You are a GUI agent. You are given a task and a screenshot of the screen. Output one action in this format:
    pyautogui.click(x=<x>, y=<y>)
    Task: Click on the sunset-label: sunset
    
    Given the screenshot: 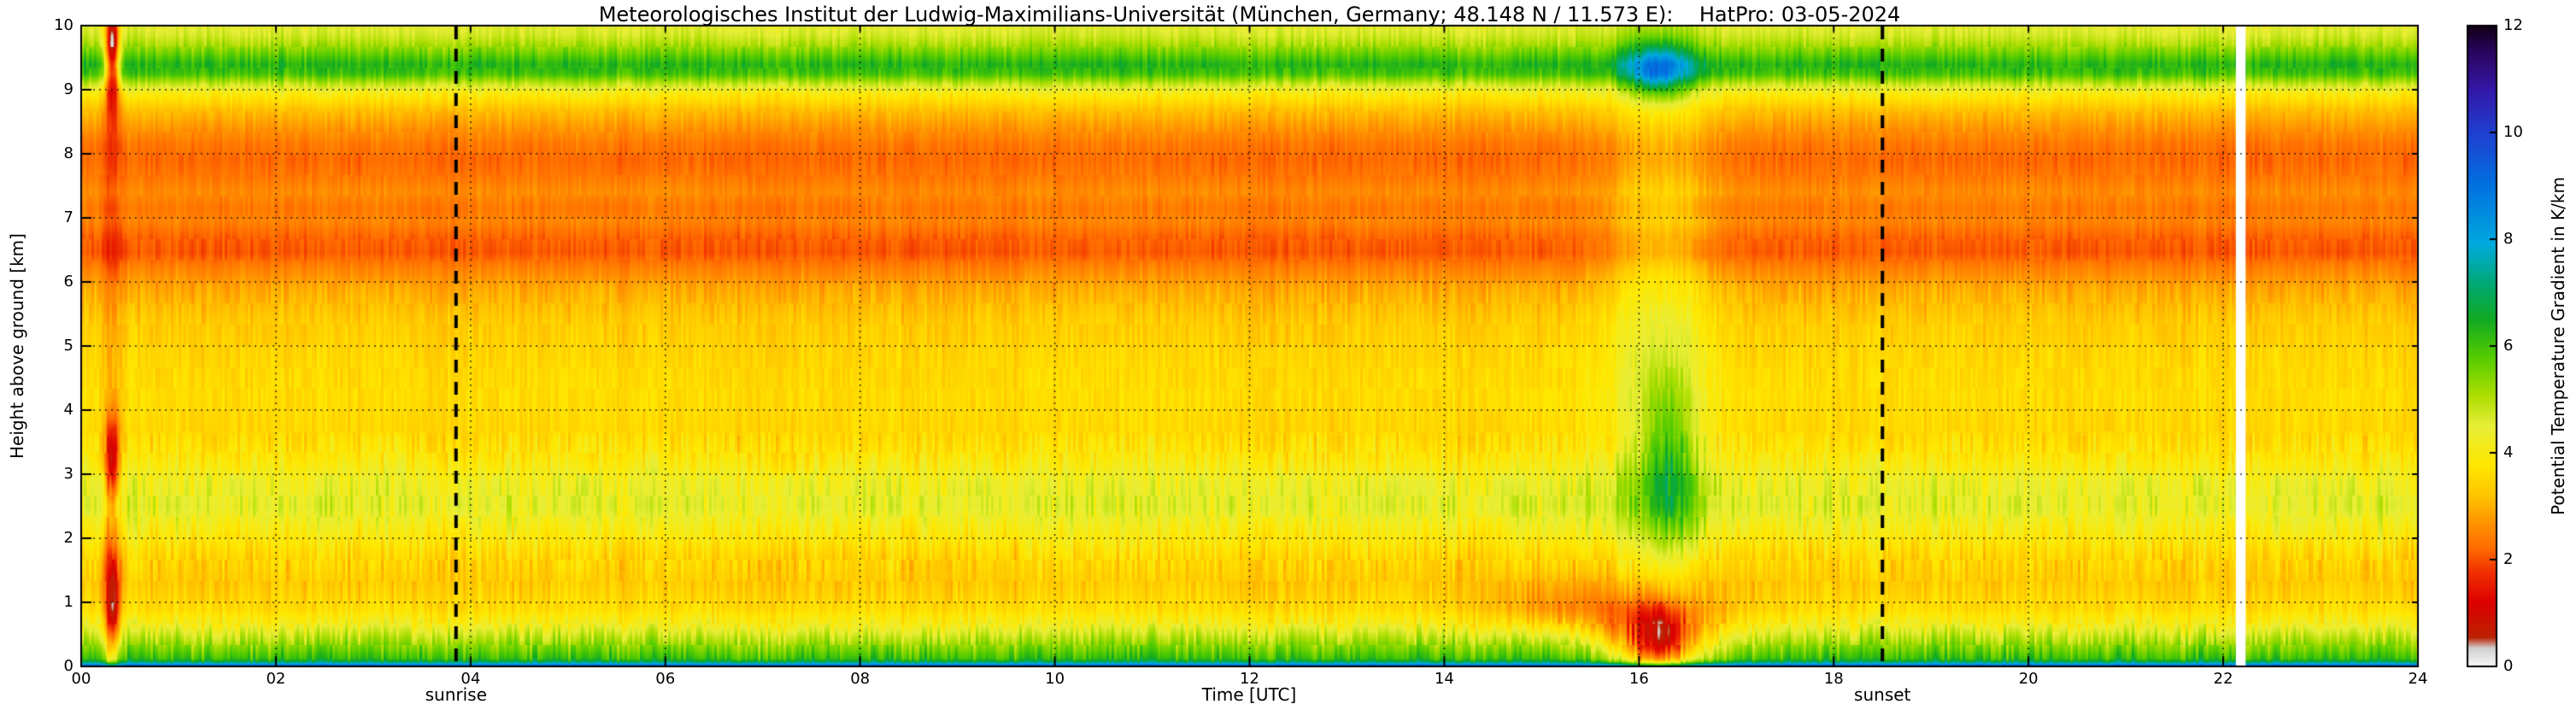 What is the action you would take?
    pyautogui.click(x=1882, y=694)
    